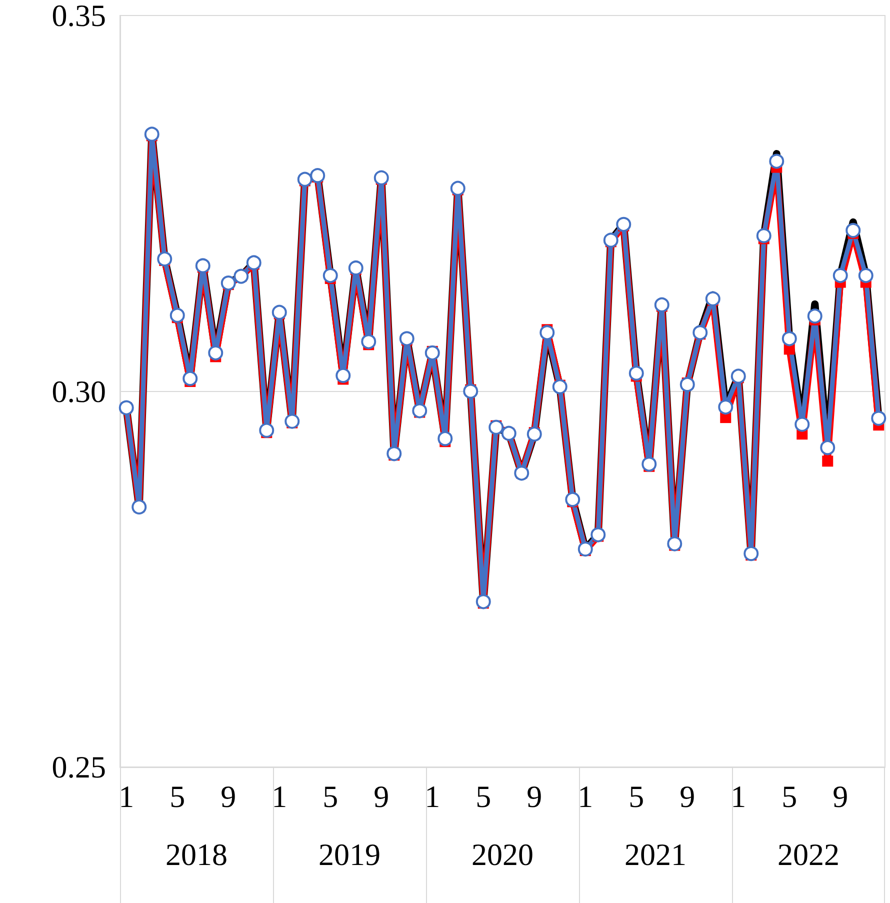 The image size is (890, 903). What do you see at coordinates (655, 854) in the screenshot?
I see `text: 2021` at bounding box center [655, 854].